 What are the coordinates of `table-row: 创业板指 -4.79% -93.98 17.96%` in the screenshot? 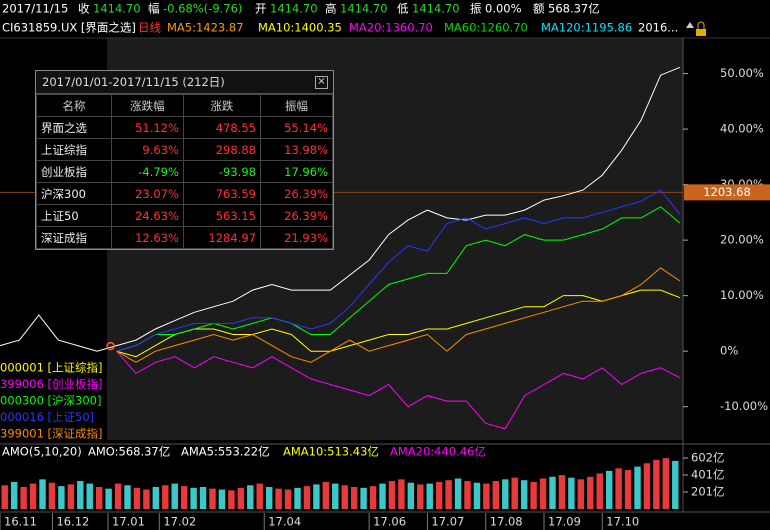 It's located at (185, 171).